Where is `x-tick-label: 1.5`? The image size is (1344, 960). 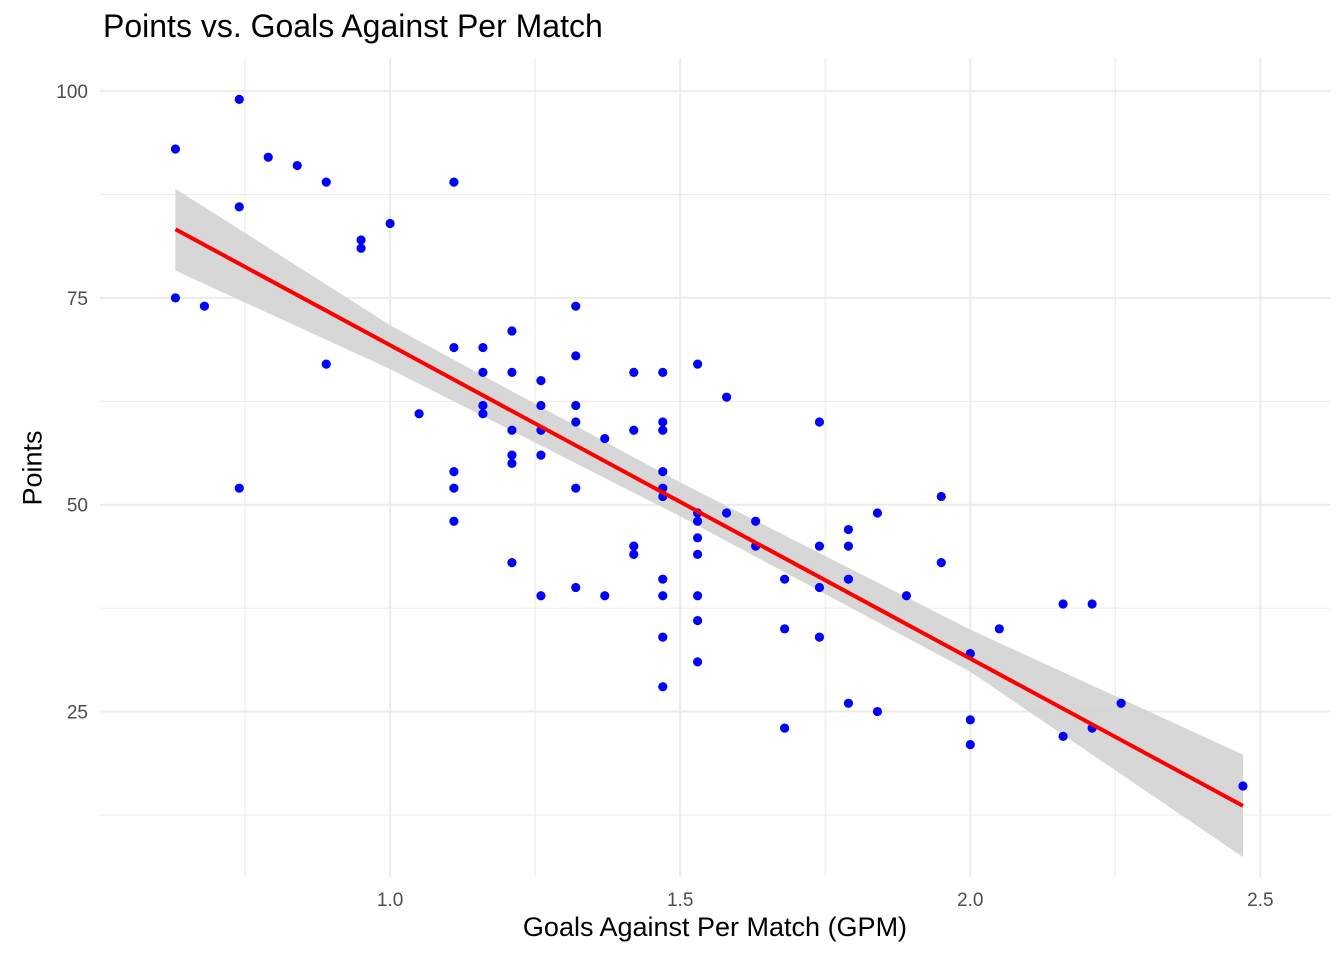 x-tick-label: 1.5 is located at coordinates (680, 900).